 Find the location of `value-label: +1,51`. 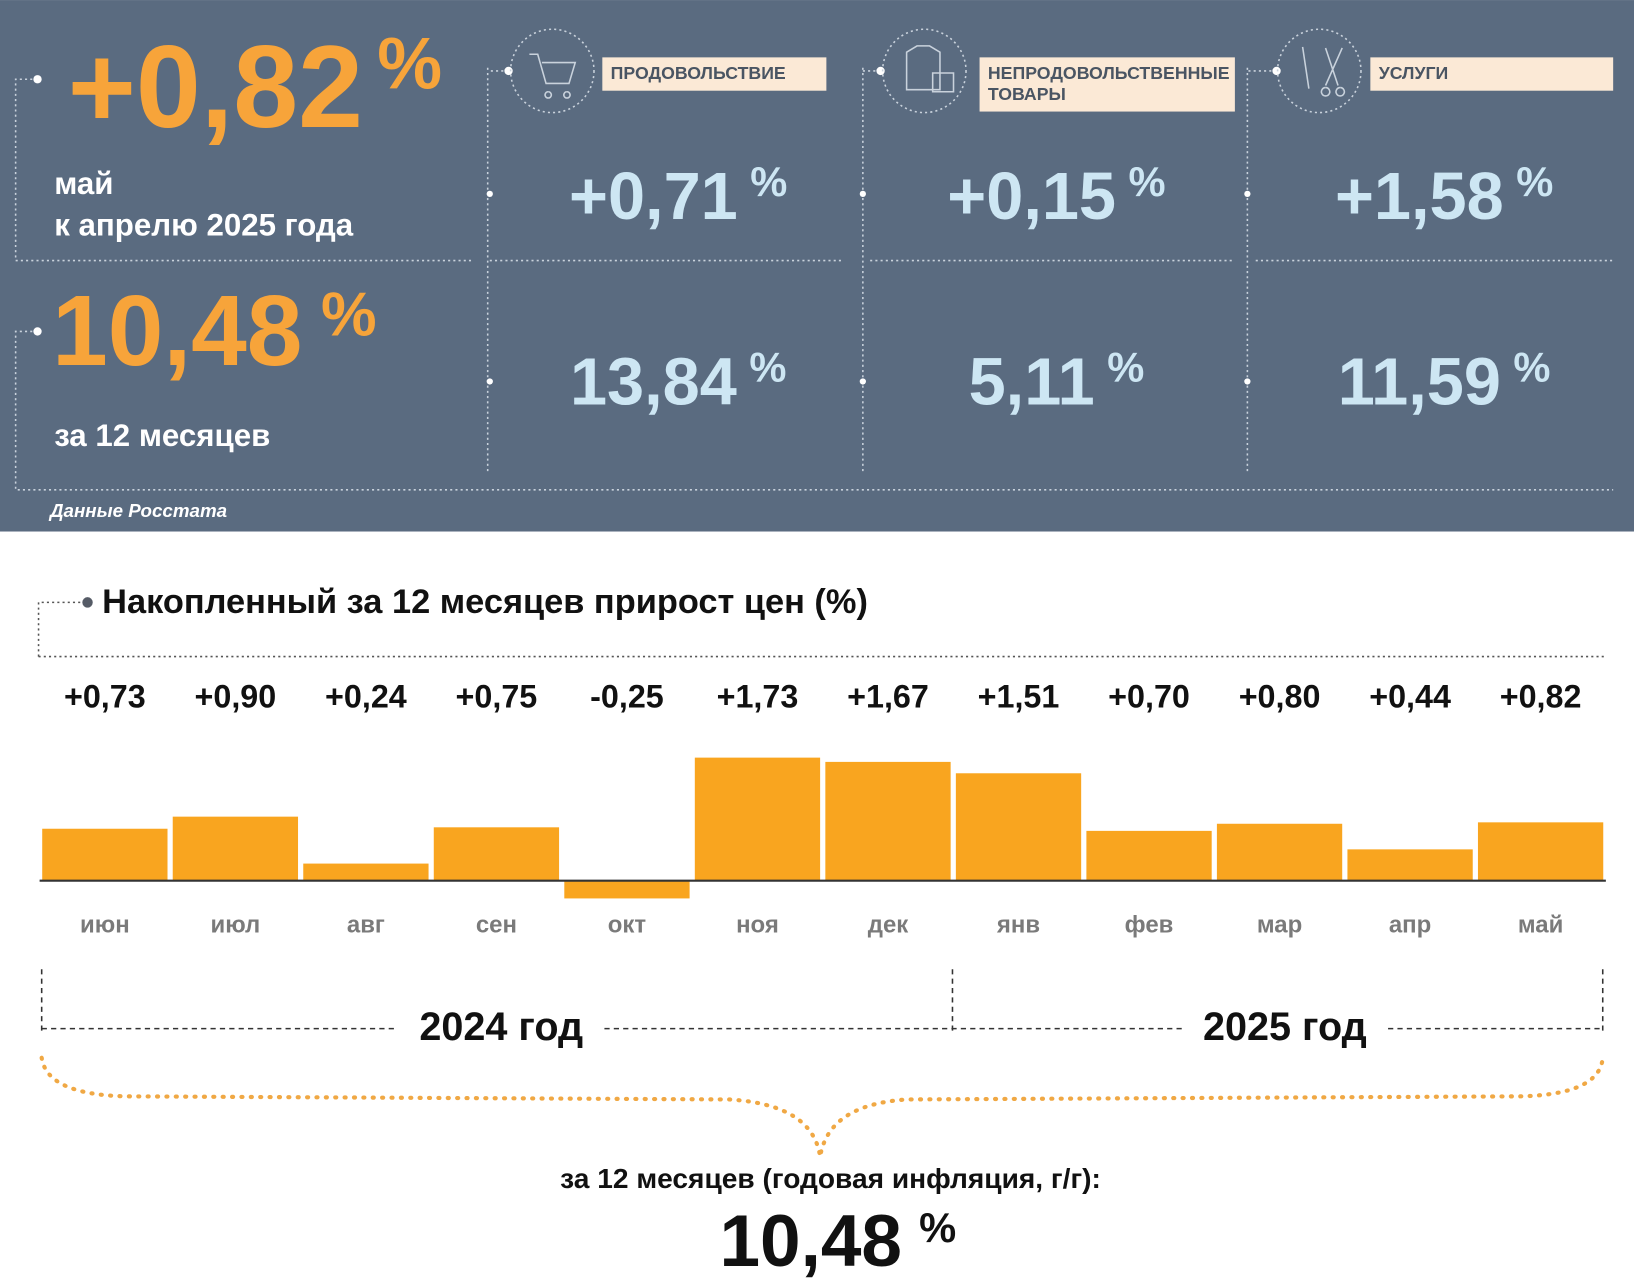

value-label: +1,51 is located at coordinates (1019, 697).